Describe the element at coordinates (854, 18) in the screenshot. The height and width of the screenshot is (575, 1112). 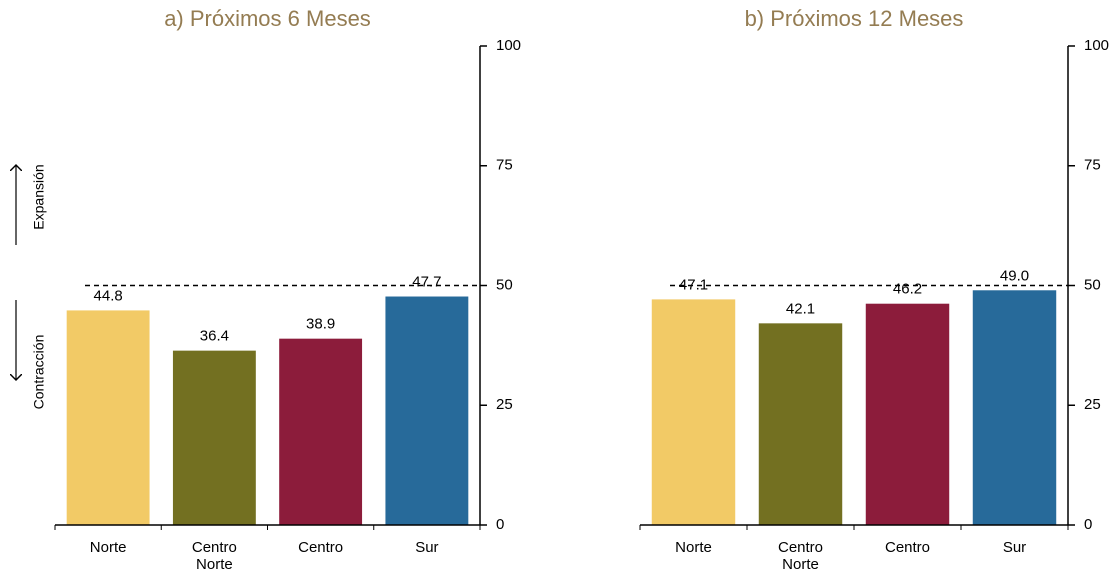
I see `chart-title: b) Próximos 12 Meses` at that location.